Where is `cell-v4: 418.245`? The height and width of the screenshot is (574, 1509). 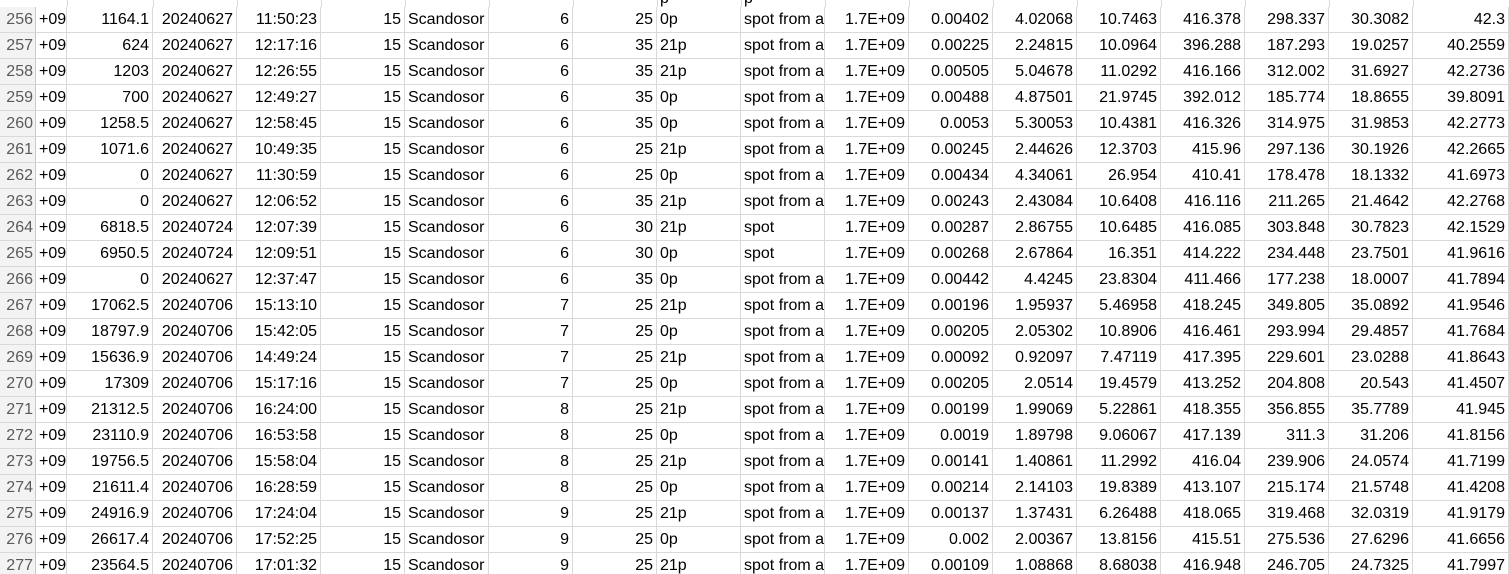 cell-v4: 418.245 is located at coordinates (1203, 306).